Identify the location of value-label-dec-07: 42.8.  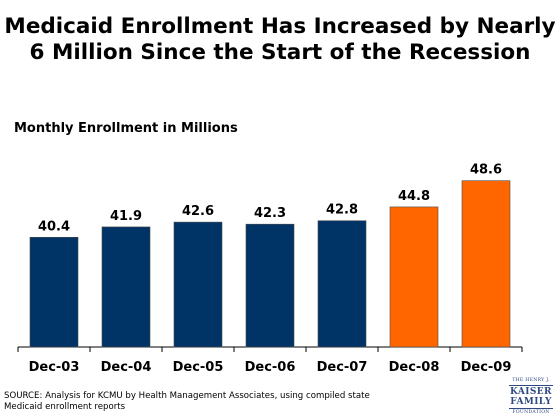
(342, 210).